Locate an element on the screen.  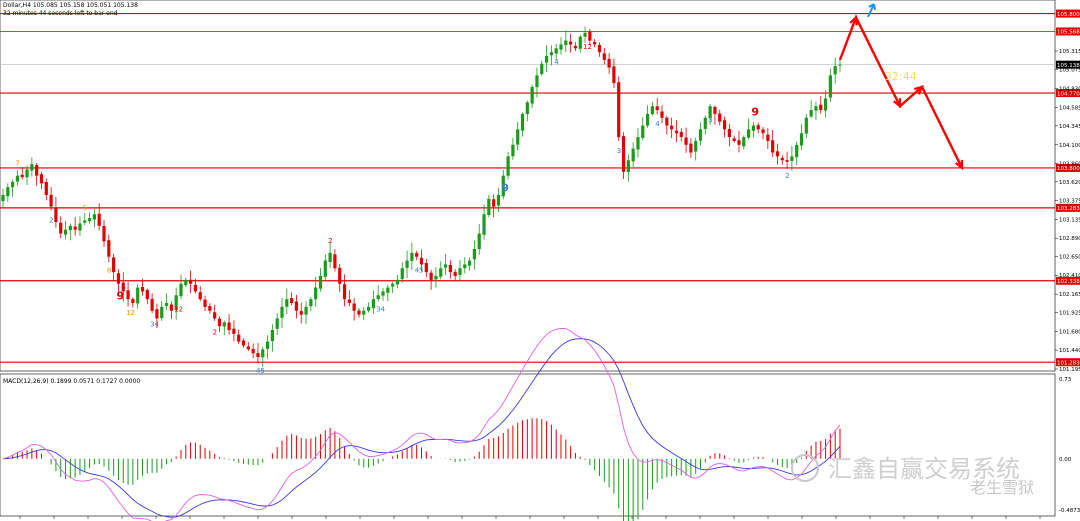
forecast-path is located at coordinates (901, 92).